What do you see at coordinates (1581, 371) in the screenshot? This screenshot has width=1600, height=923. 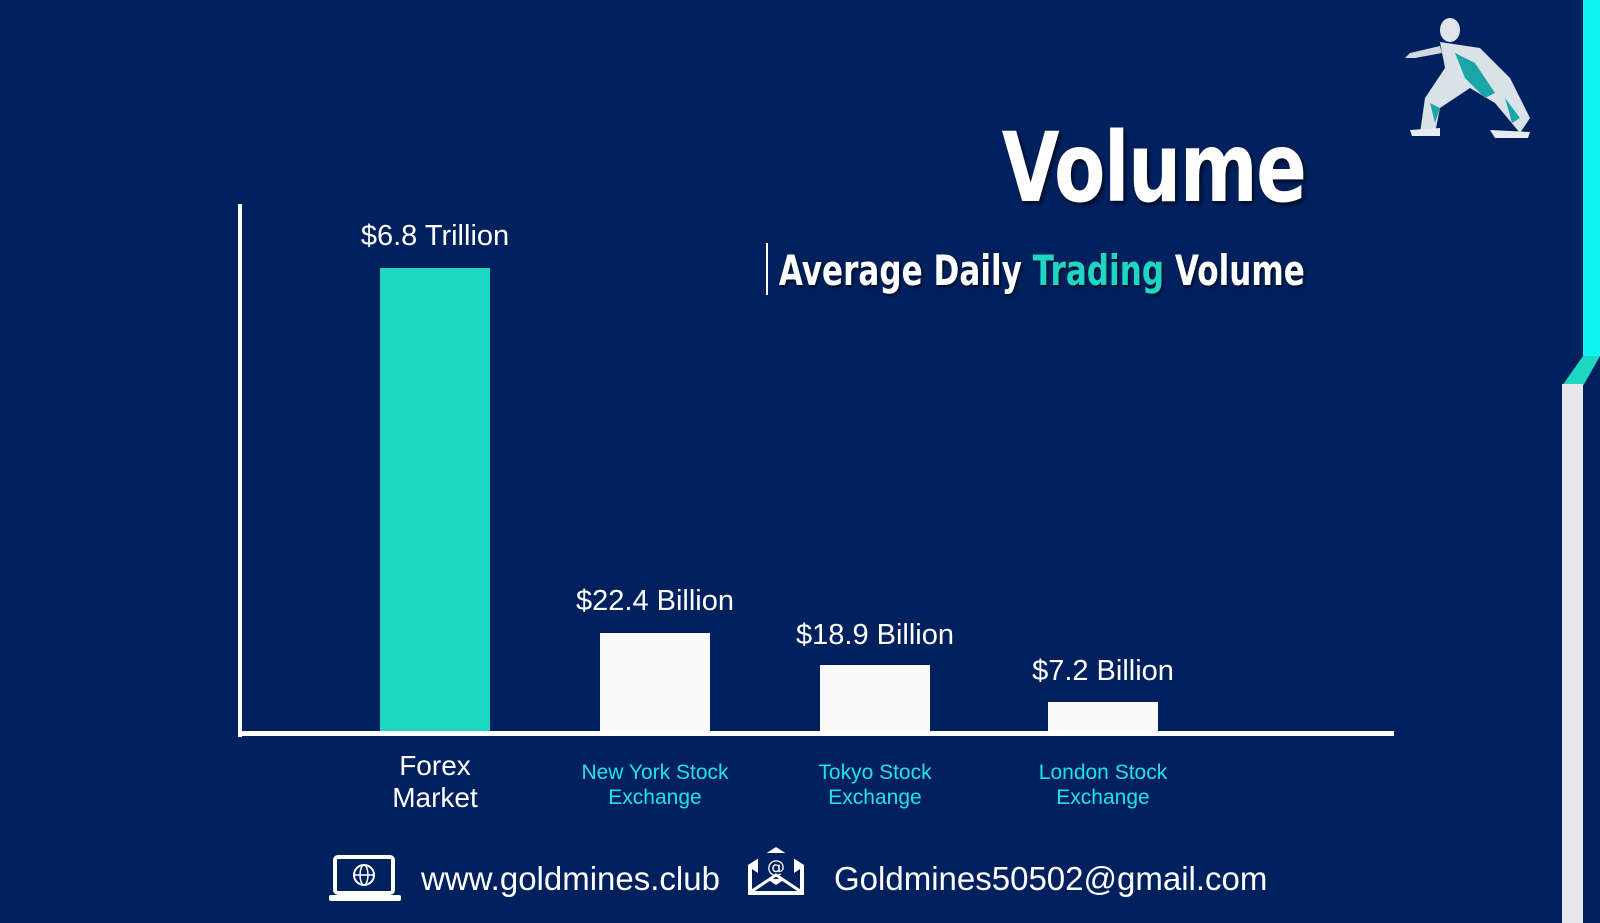 I see `decor-strip-bevel` at bounding box center [1581, 371].